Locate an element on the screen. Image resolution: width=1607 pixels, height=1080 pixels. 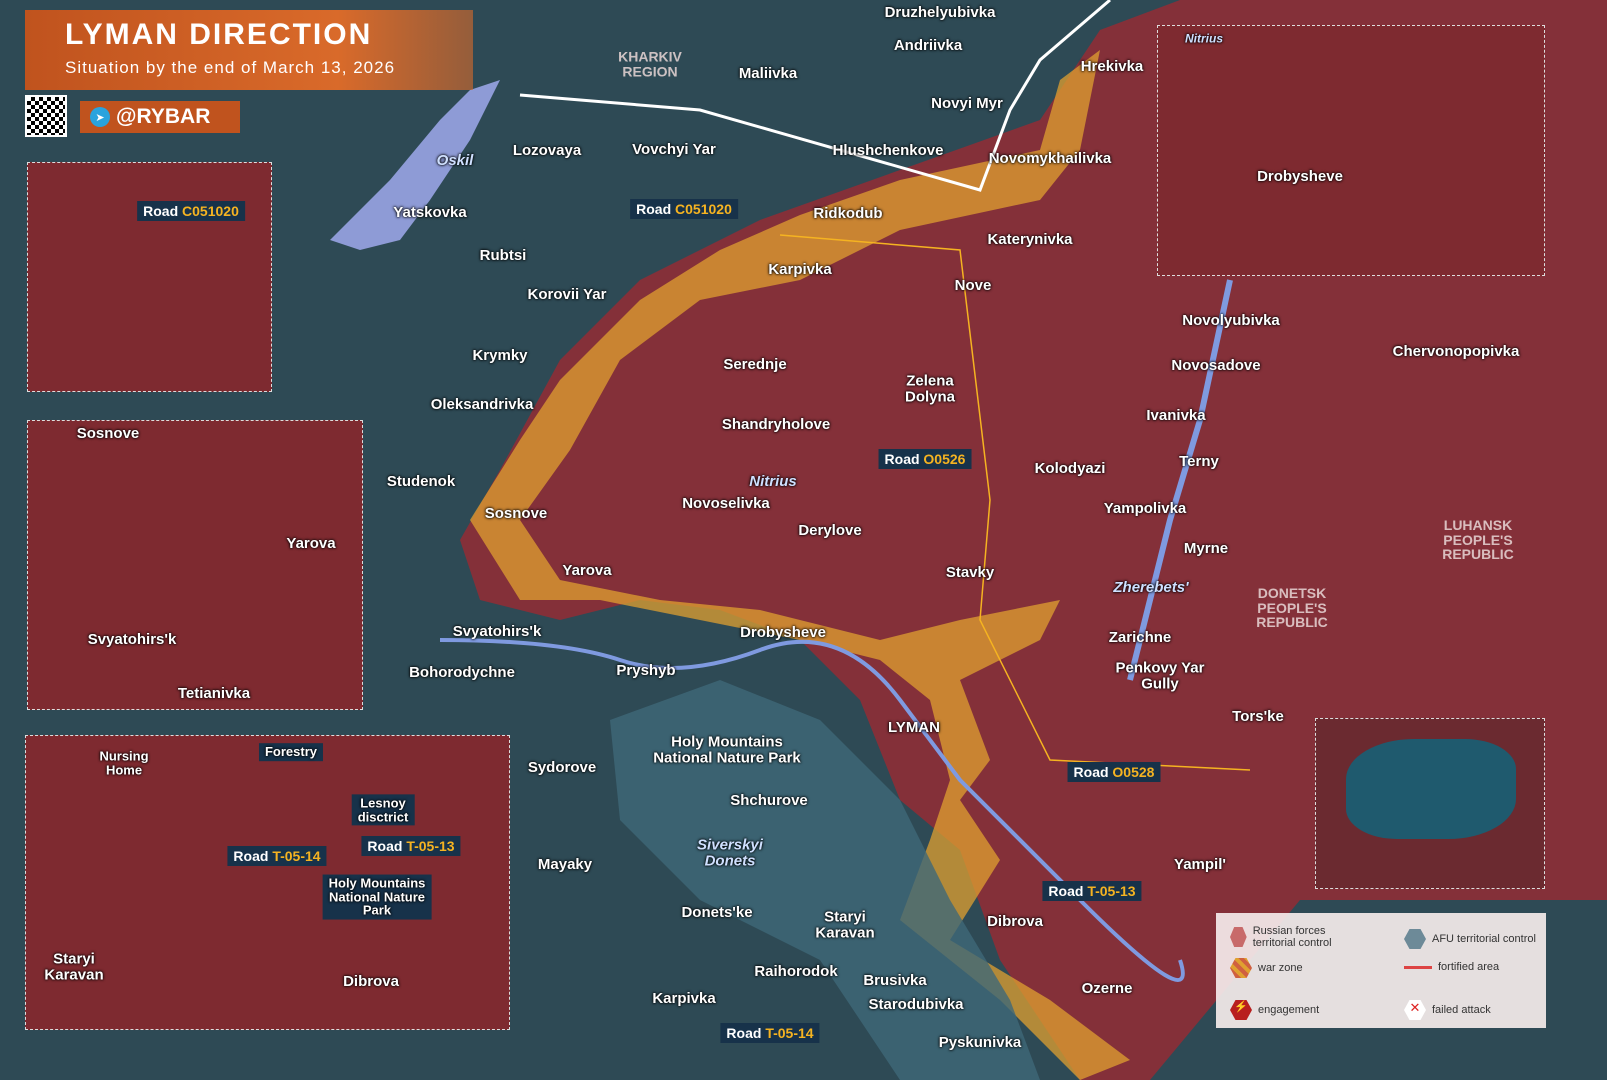
place-label: Hrekivka is located at coordinates (1112, 67).